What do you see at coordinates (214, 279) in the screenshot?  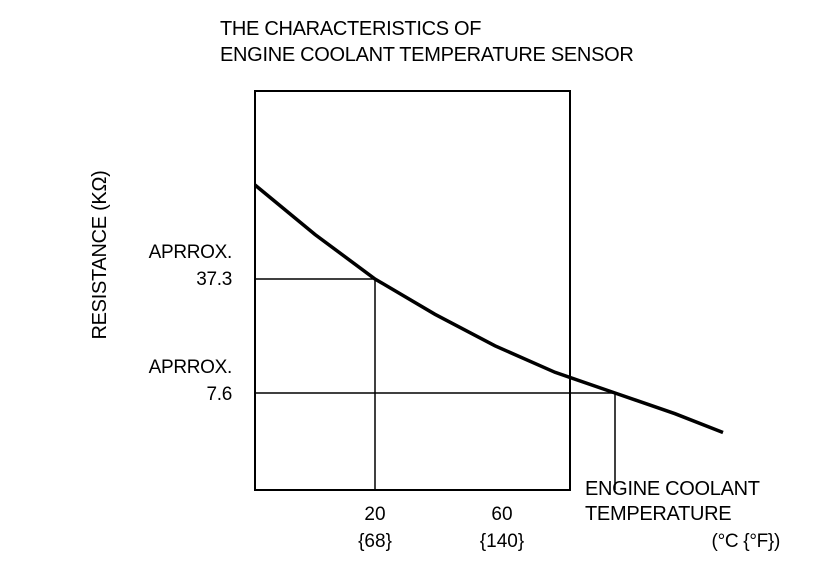 I see `y-tick-label-1: 37.3` at bounding box center [214, 279].